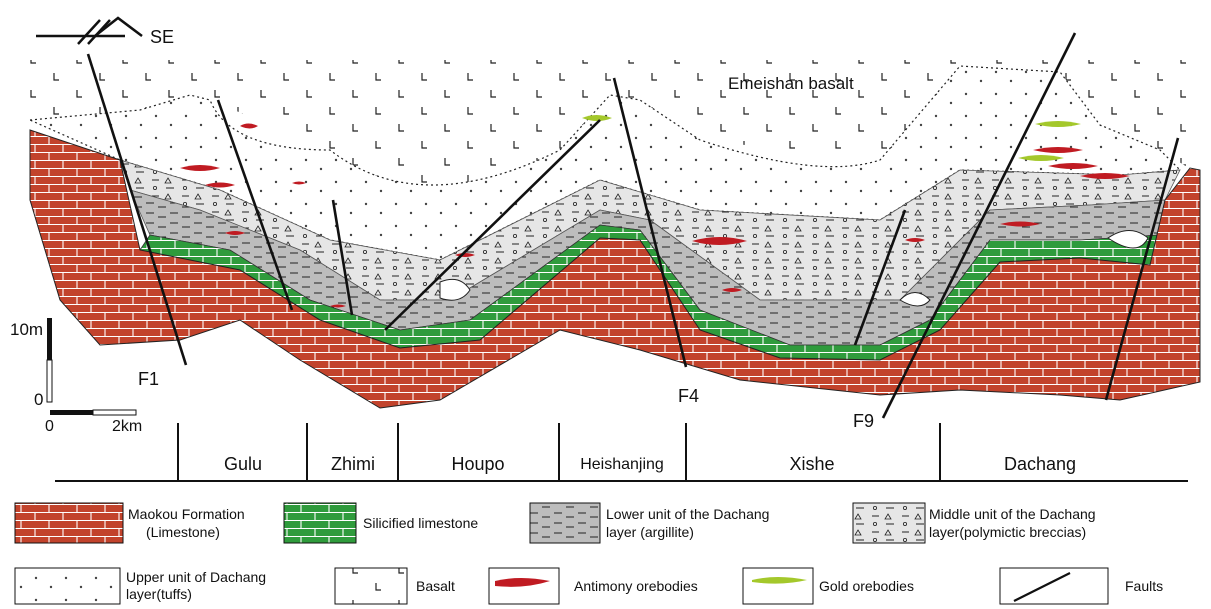 This screenshot has width=1211, height=609. What do you see at coordinates (622, 464) in the screenshot?
I see `locality-heishanjing: Heishanjing` at bounding box center [622, 464].